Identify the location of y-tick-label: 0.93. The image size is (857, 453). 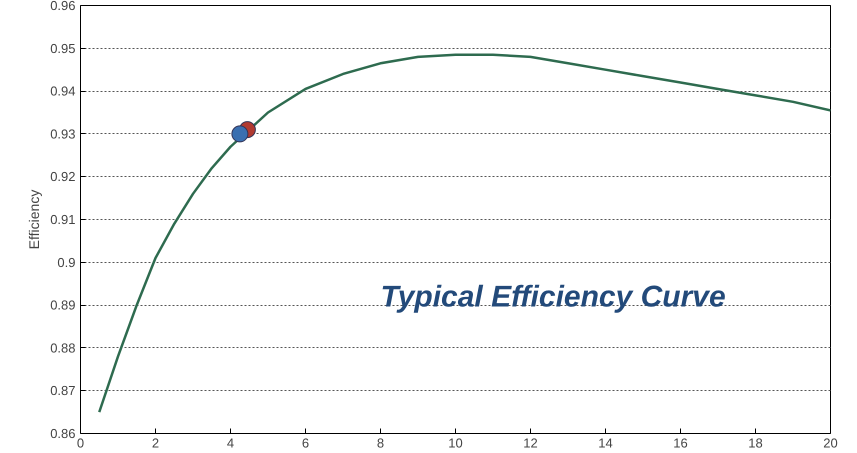
(63, 134).